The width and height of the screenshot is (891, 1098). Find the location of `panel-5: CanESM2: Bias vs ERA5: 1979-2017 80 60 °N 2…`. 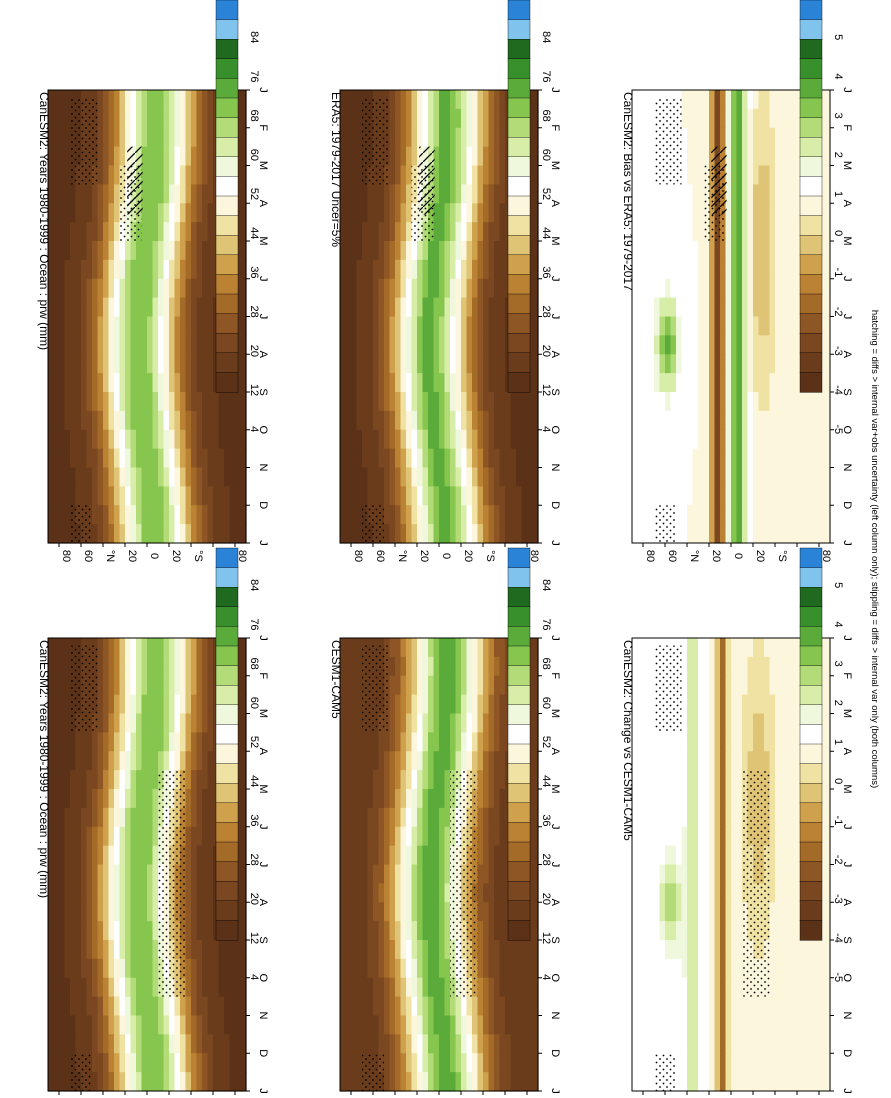

panel-5: CanESM2: Bias vs ERA5: 1979-2017 80 60 °N 2… is located at coordinates (737, 281).